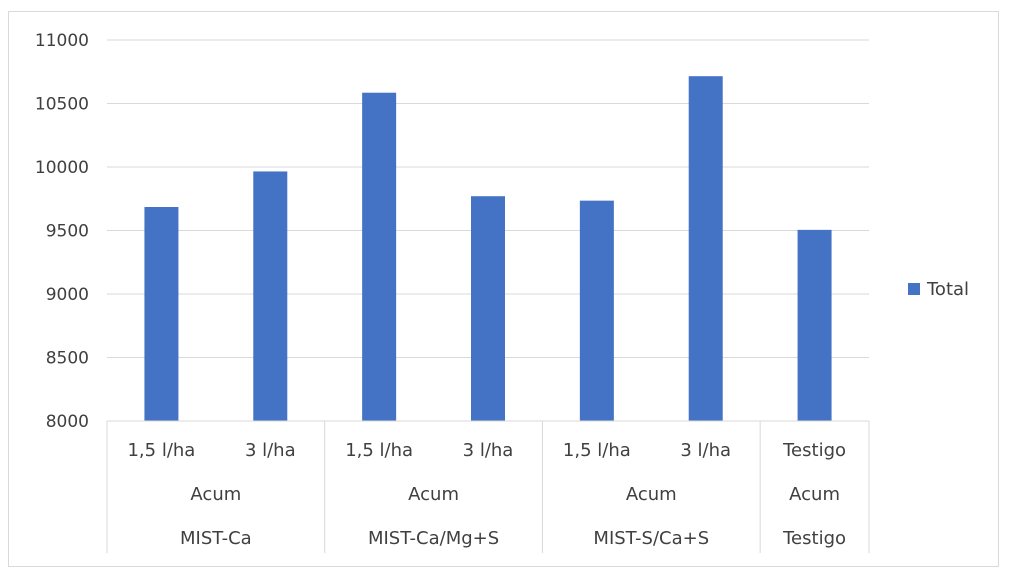 The width and height of the screenshot is (1012, 579). Describe the element at coordinates (67, 295) in the screenshot. I see `y-tick-label: 9000` at that location.